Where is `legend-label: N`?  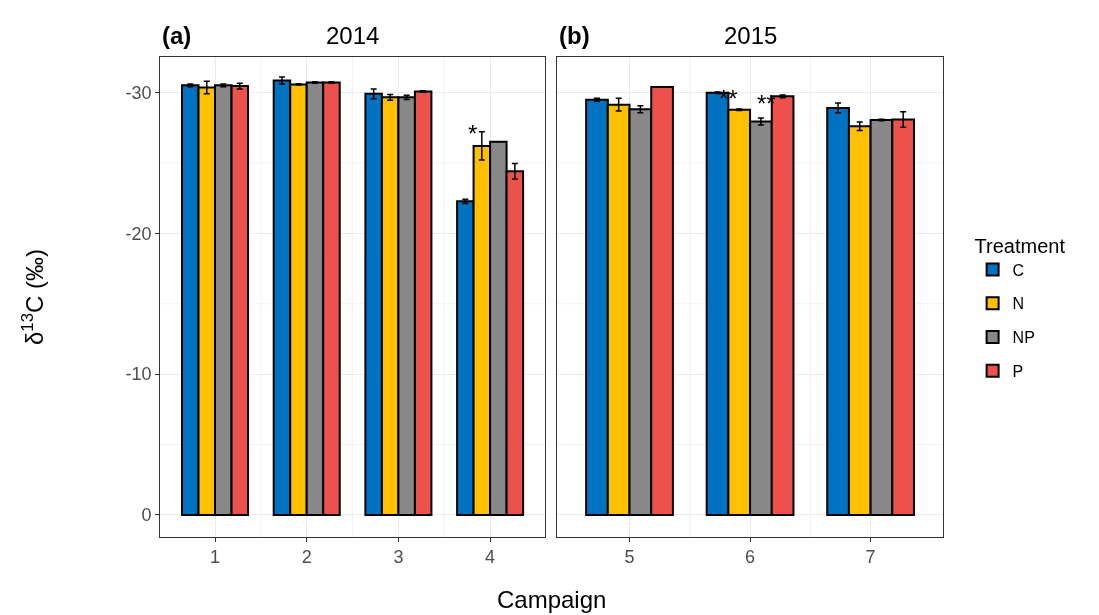 legend-label: N is located at coordinates (1018, 304).